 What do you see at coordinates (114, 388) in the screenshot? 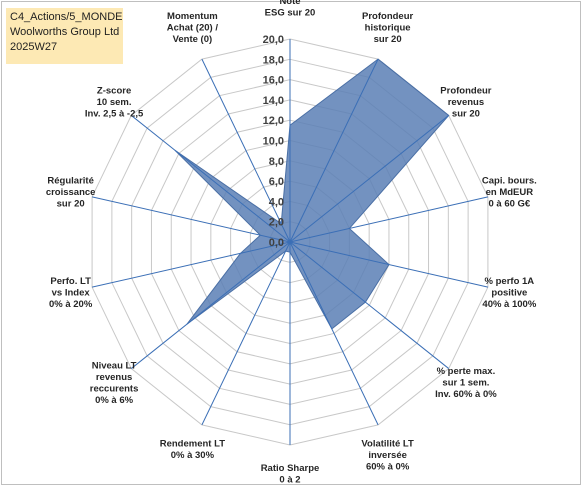
I see `axis-label-10-line-3: reccurents` at bounding box center [114, 388].